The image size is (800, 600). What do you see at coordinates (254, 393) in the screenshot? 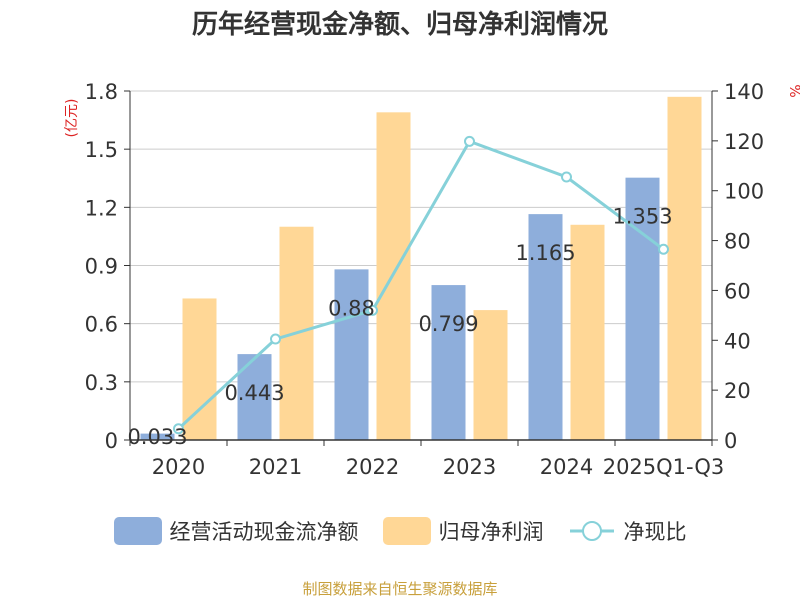
I see `cash-data-label: 0.443` at bounding box center [254, 393].